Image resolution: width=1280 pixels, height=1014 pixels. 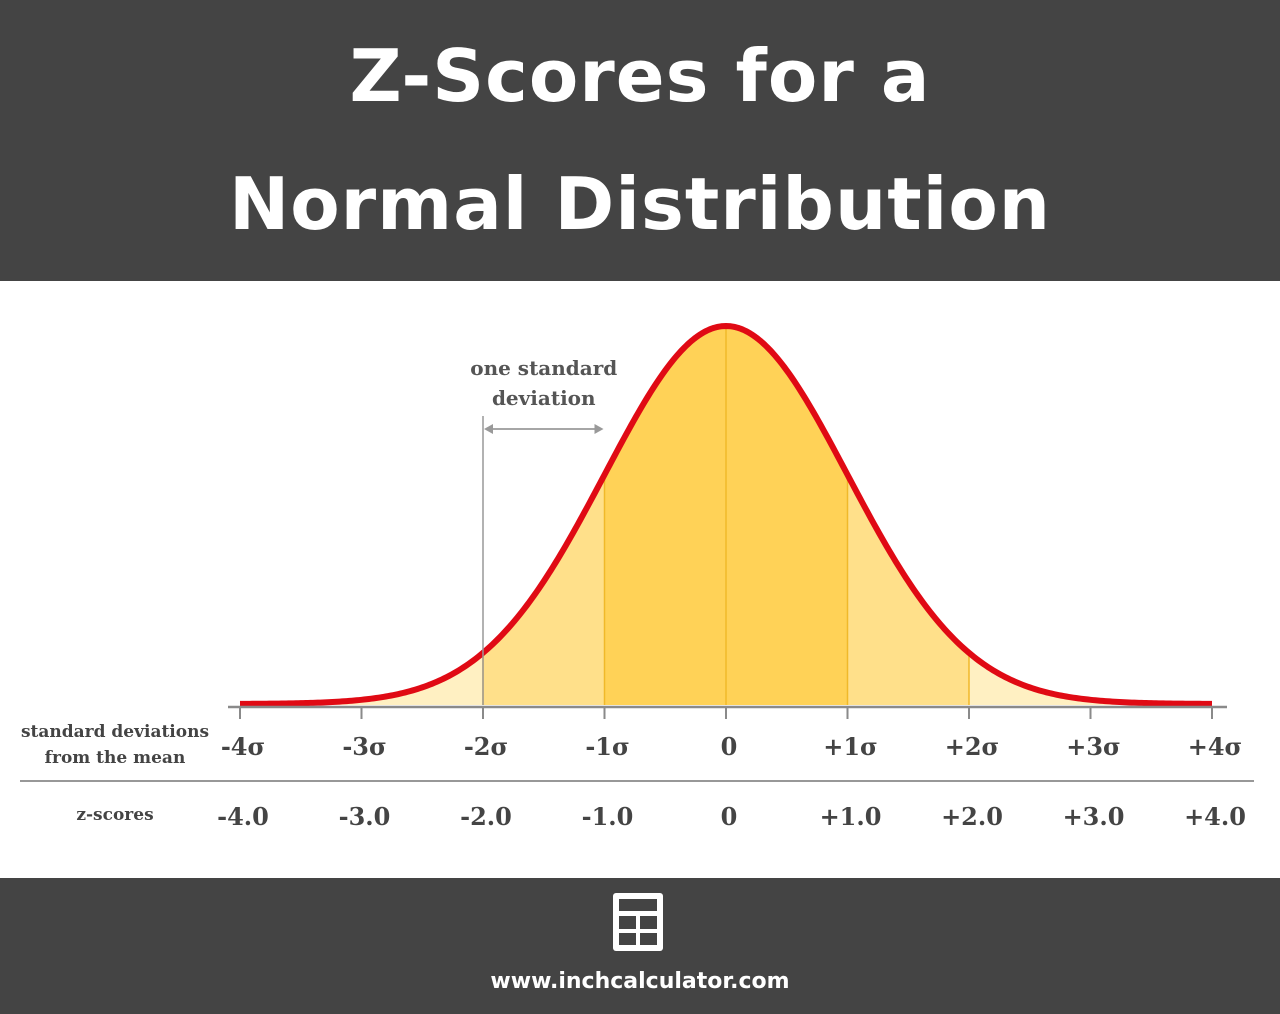 I want to click on z-tick-label: +4.0, so click(x=1215, y=816).